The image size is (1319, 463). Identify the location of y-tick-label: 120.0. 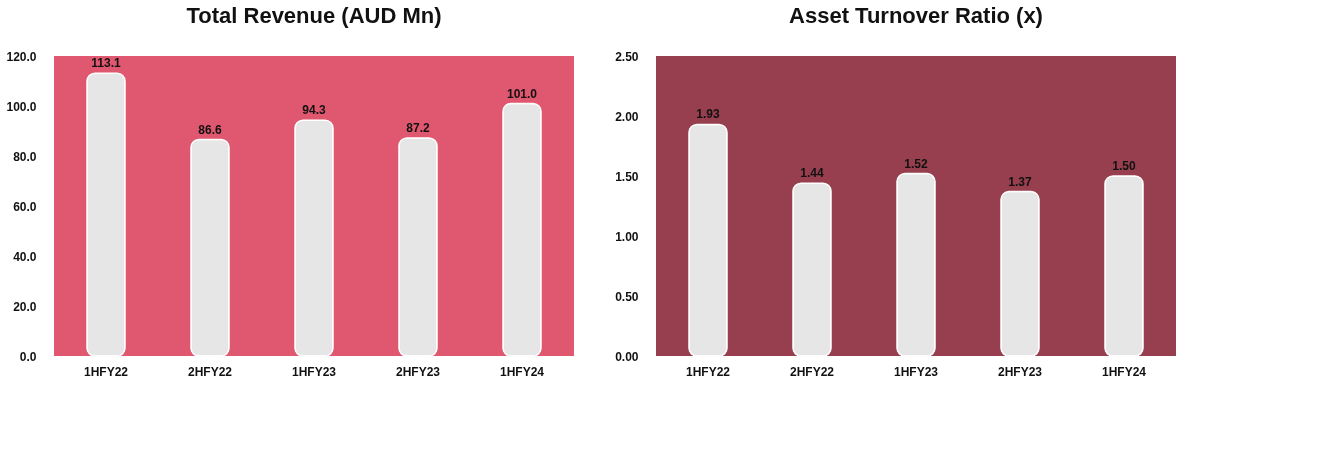
(21, 56).